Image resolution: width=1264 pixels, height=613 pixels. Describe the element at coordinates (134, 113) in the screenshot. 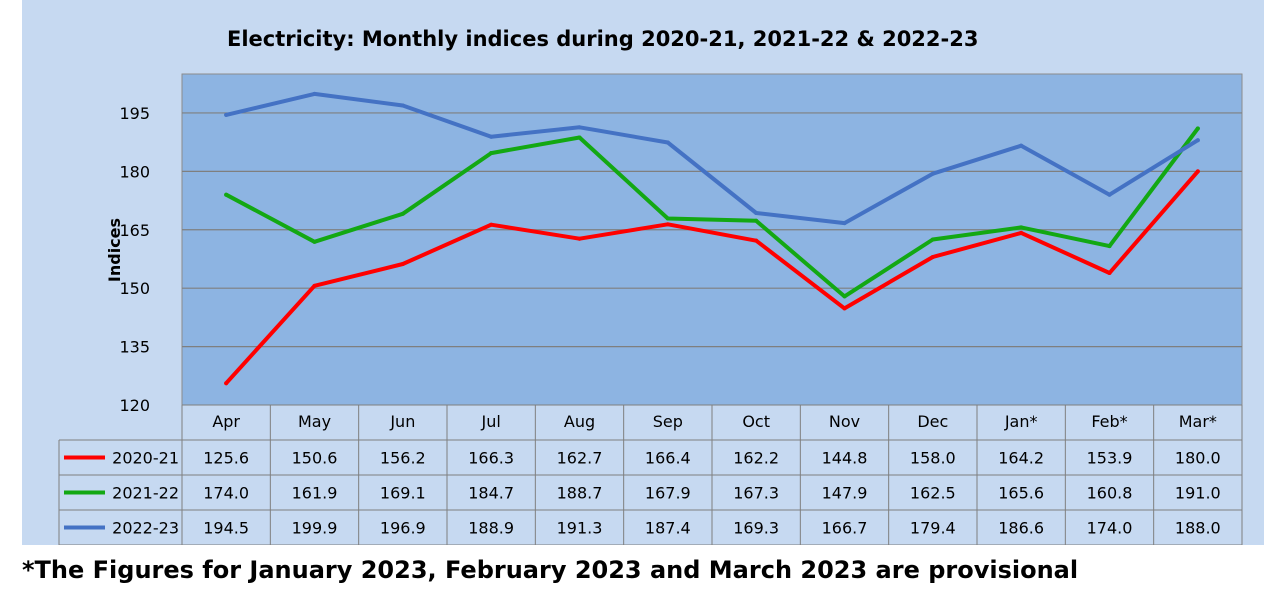

I see `y-tick-label: 195` at that location.